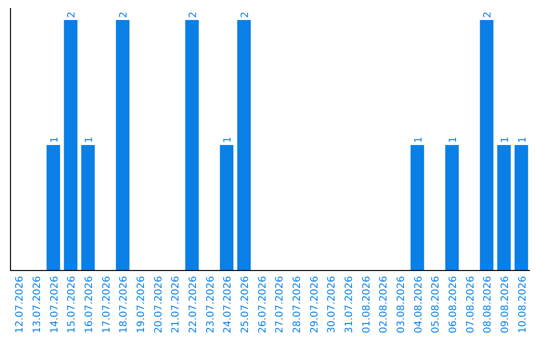 This screenshot has height=340, width=540. What do you see at coordinates (488, 305) in the screenshot?
I see `x-tick-label: 08.08.2026` at bounding box center [488, 305].